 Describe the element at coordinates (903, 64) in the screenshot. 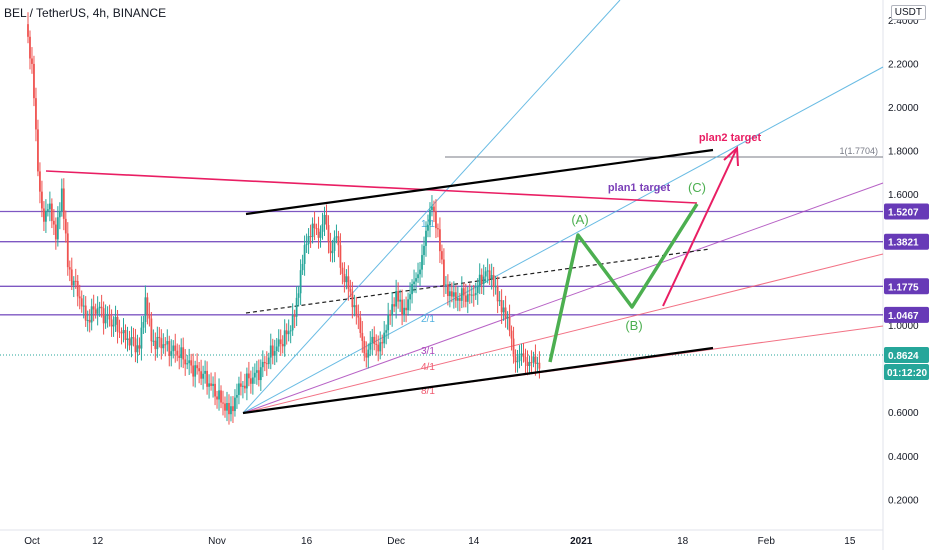

I see `y-tick-label: 2.2000` at that location.